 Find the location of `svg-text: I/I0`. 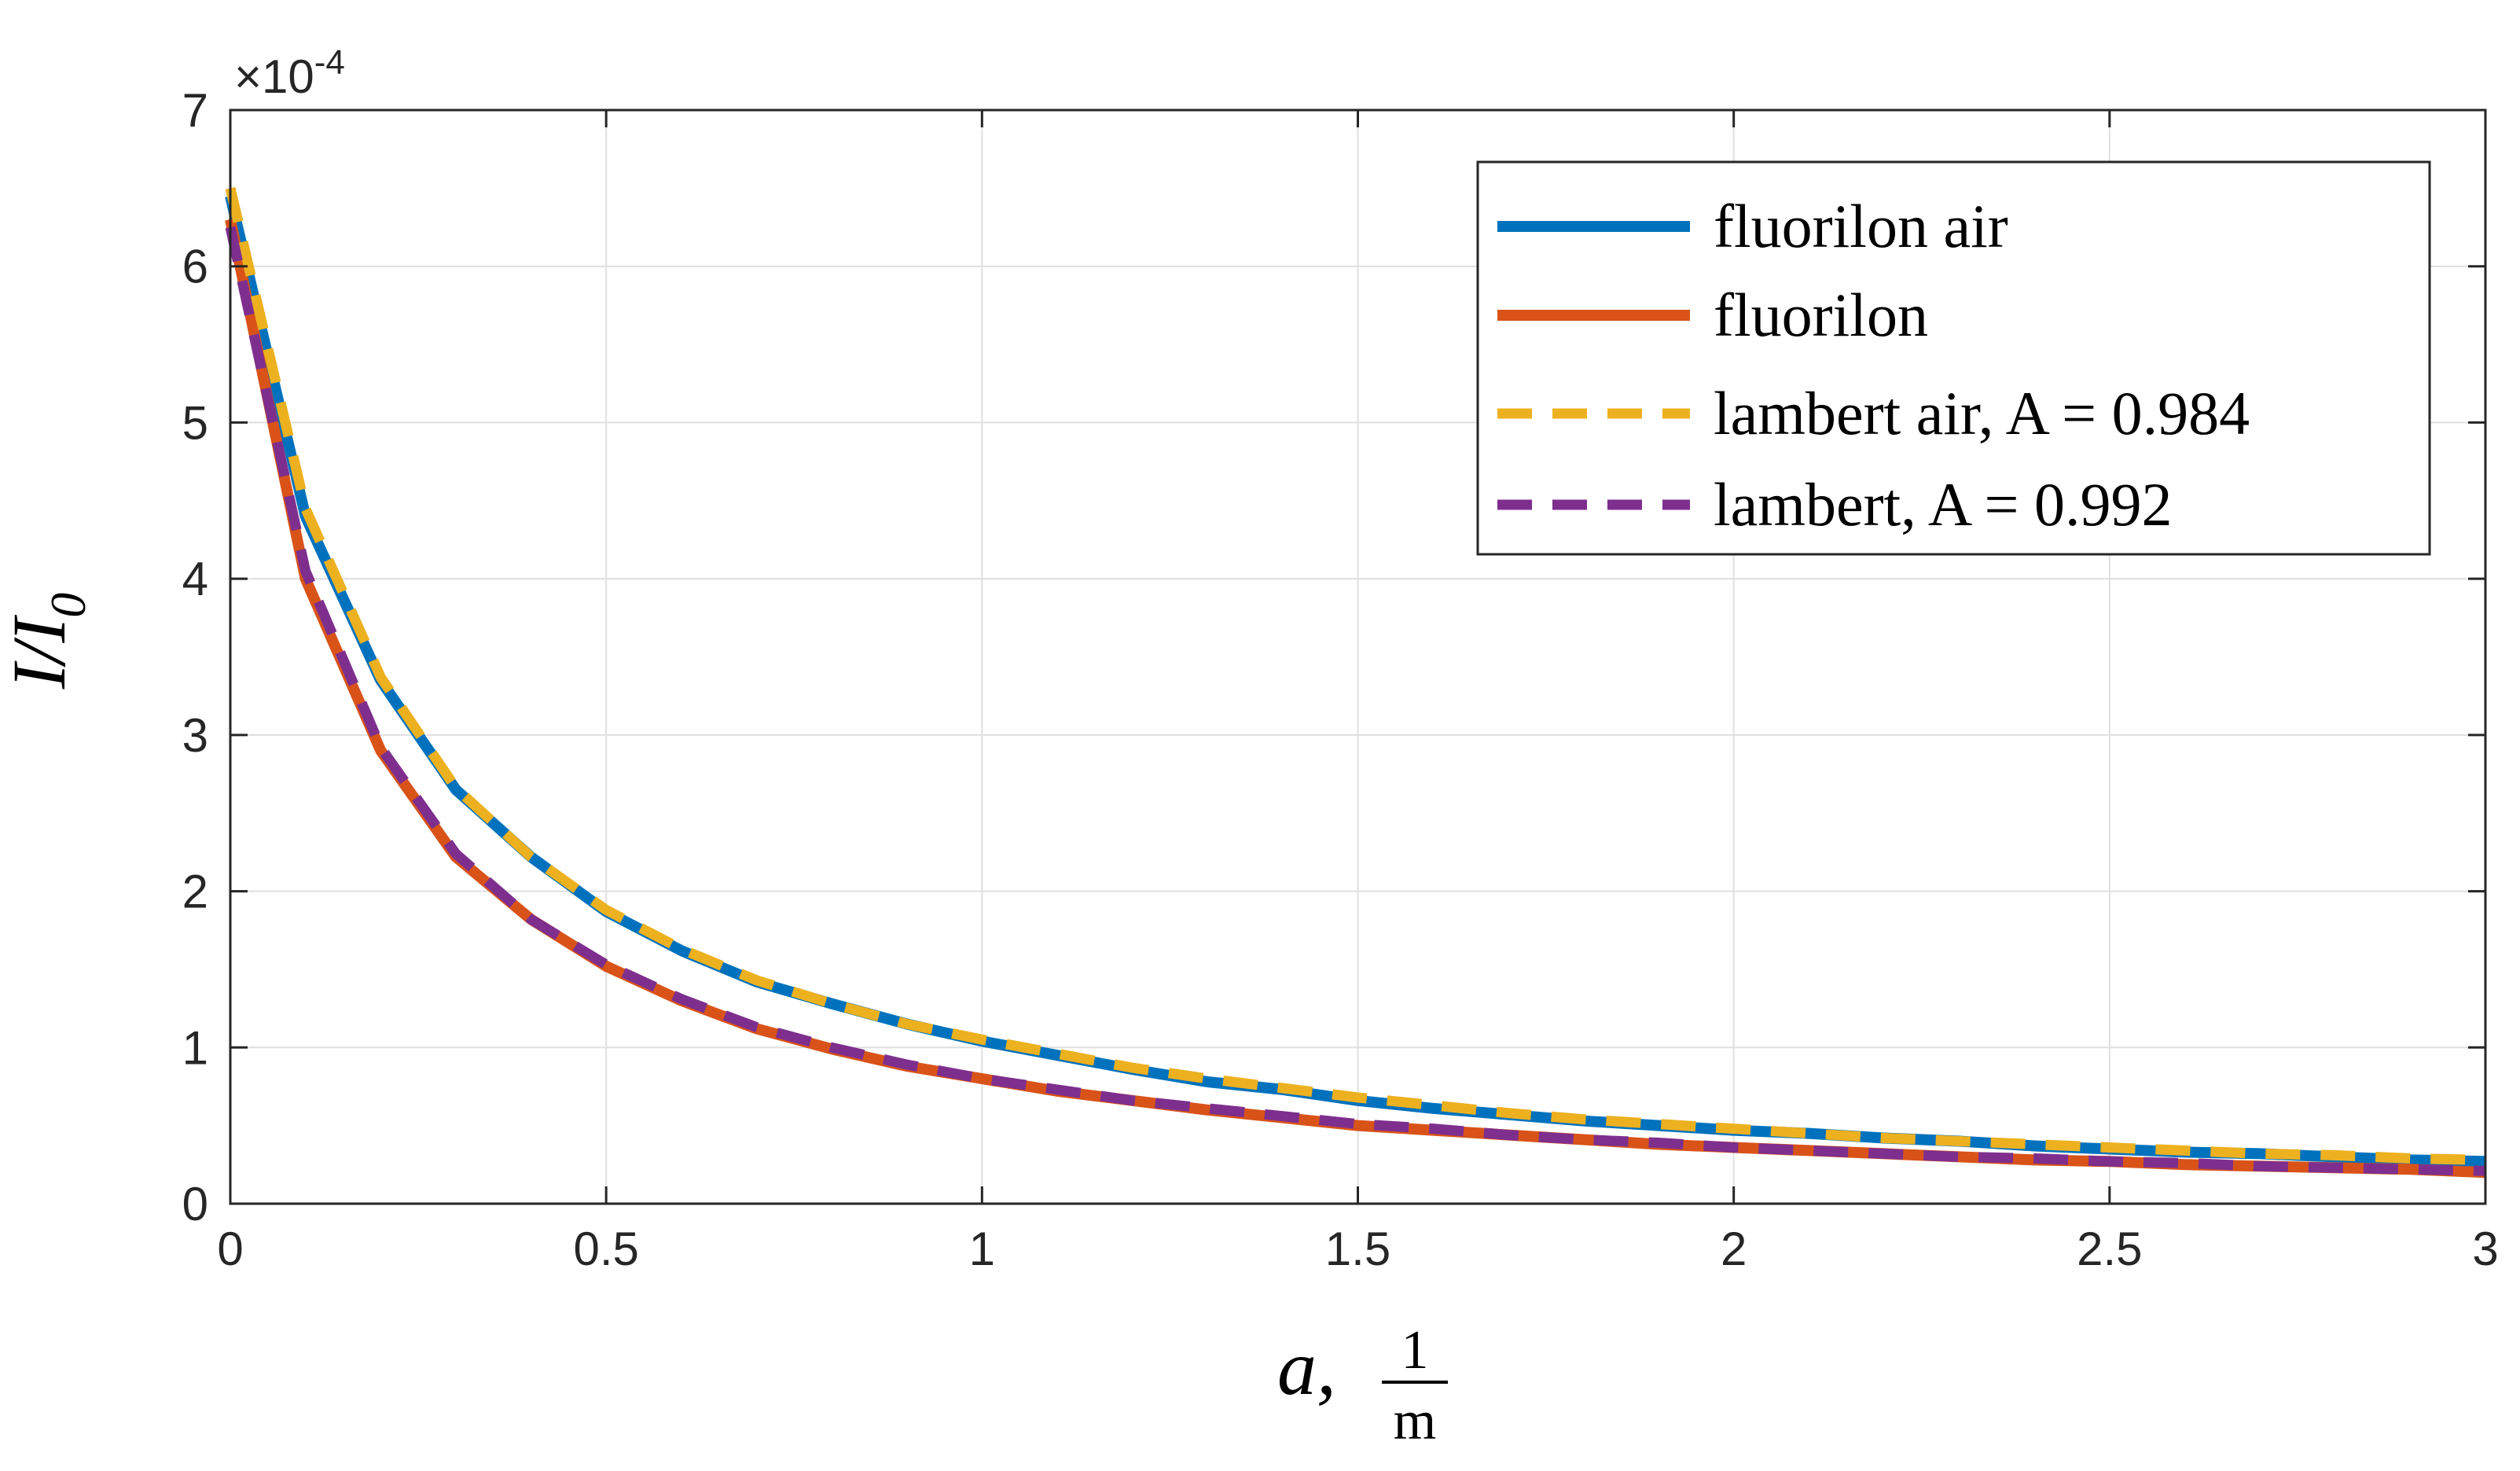

svg-text: I/I0 is located at coordinates (48, 641).